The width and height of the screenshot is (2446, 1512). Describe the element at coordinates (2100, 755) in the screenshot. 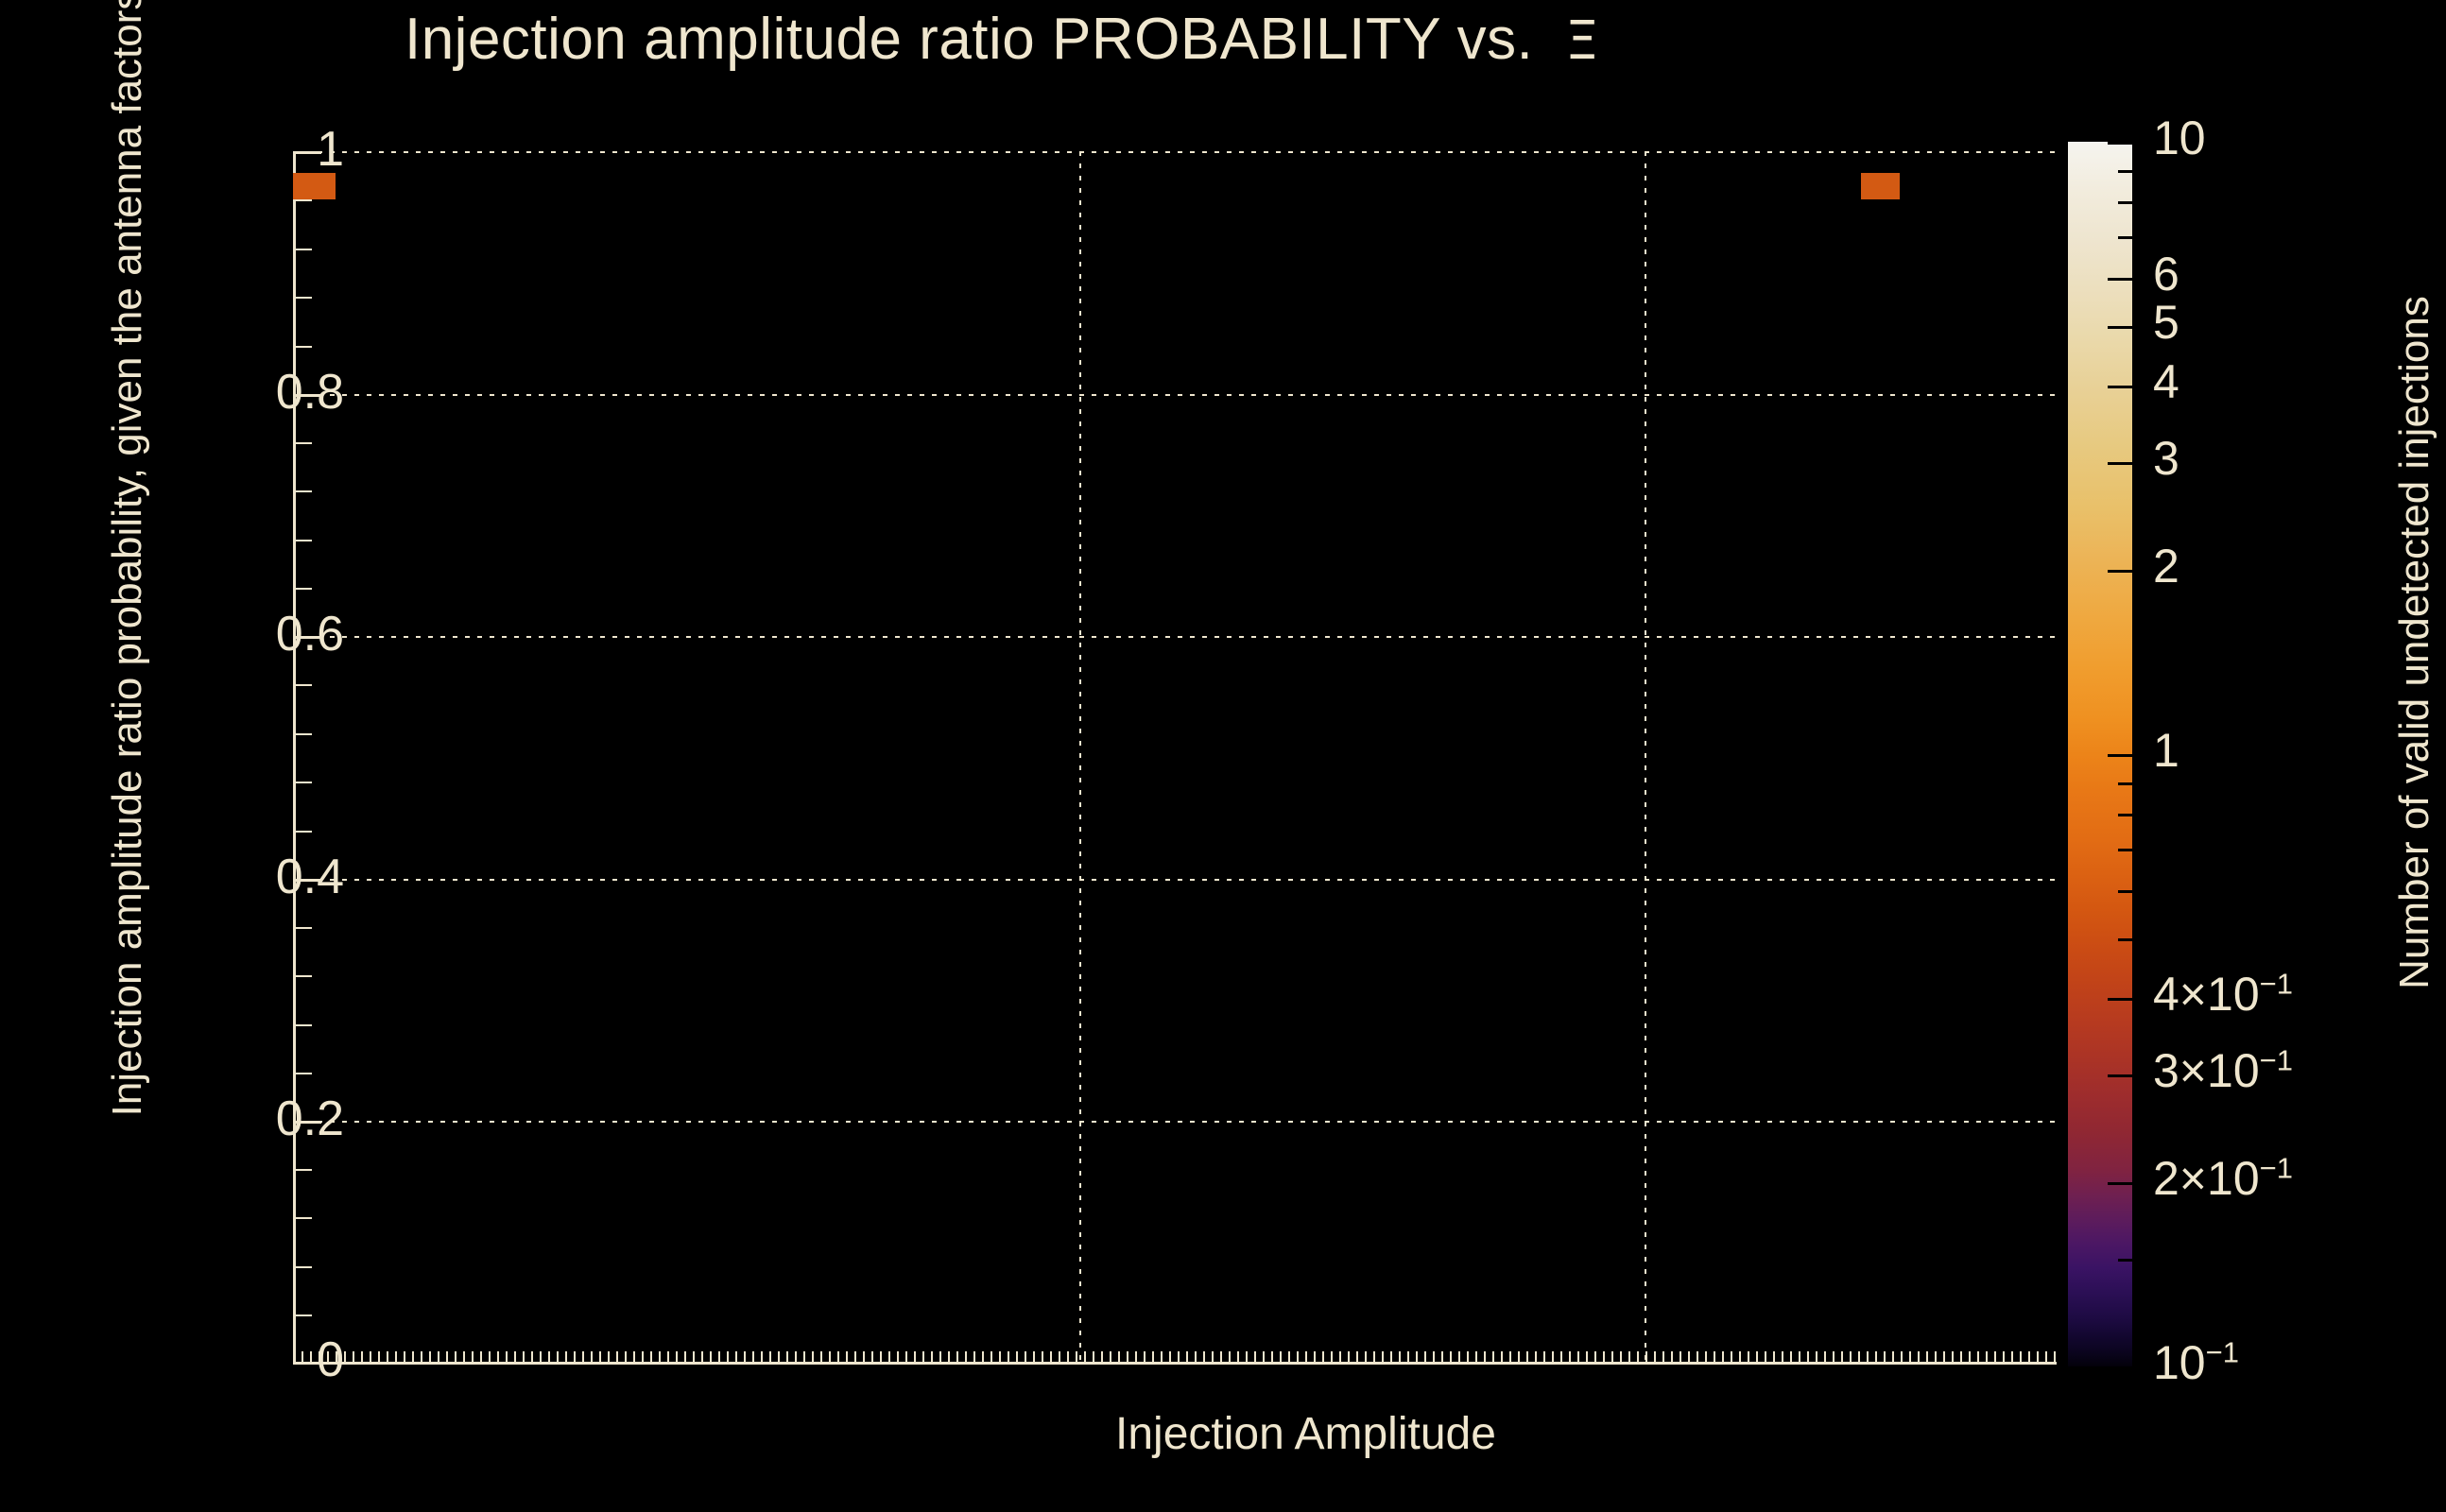

I see `colorbar` at that location.